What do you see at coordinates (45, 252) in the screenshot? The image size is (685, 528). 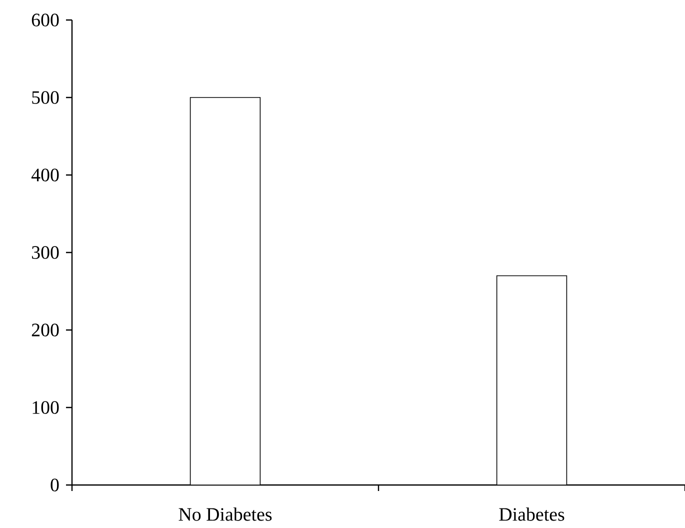 I see `y-tick-label: 300` at bounding box center [45, 252].